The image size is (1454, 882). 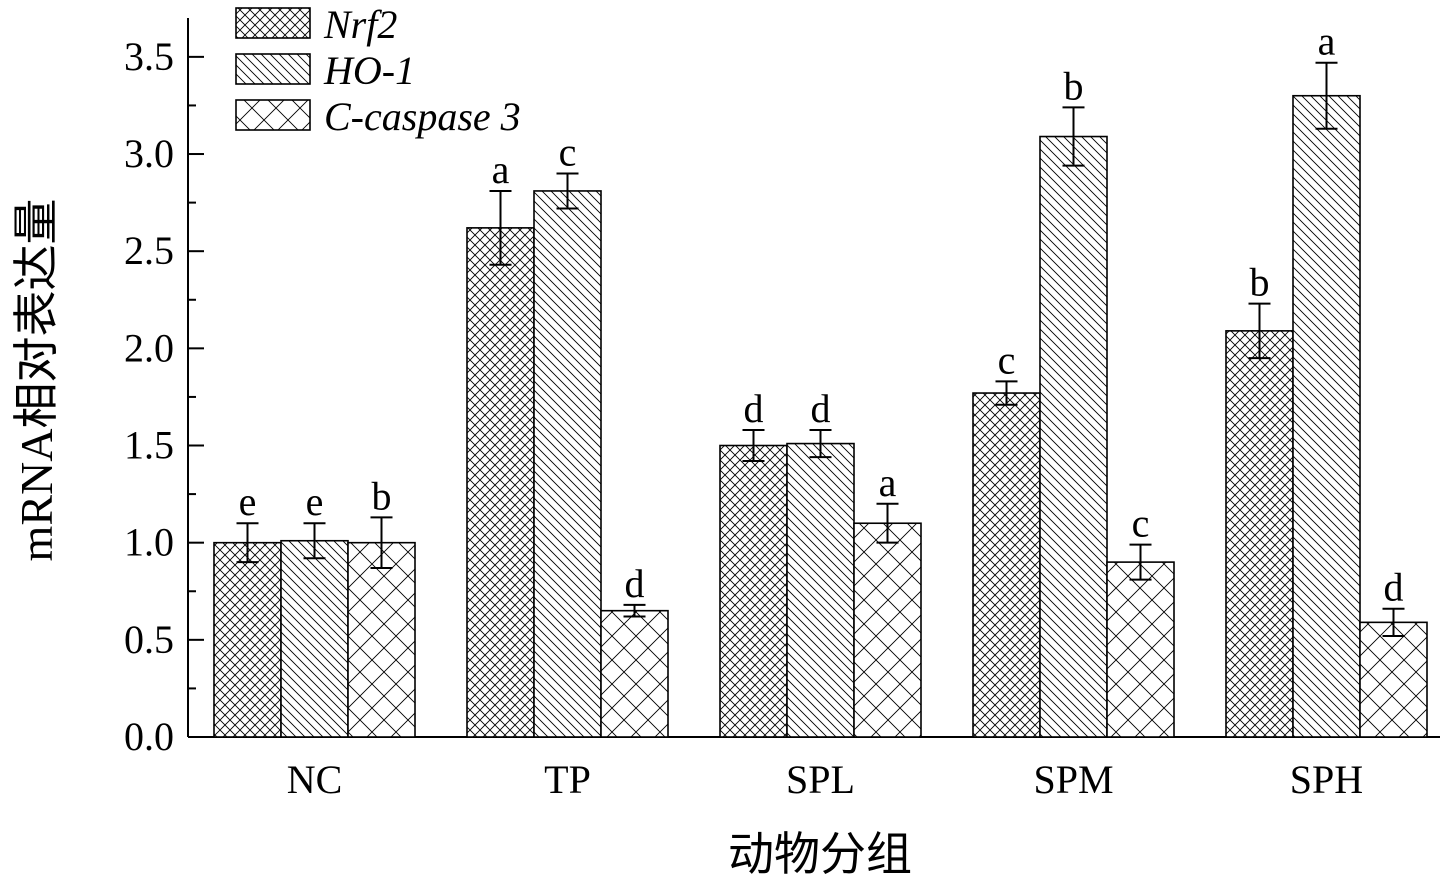 I want to click on y-tick-label: 0.5, so click(x=149, y=639).